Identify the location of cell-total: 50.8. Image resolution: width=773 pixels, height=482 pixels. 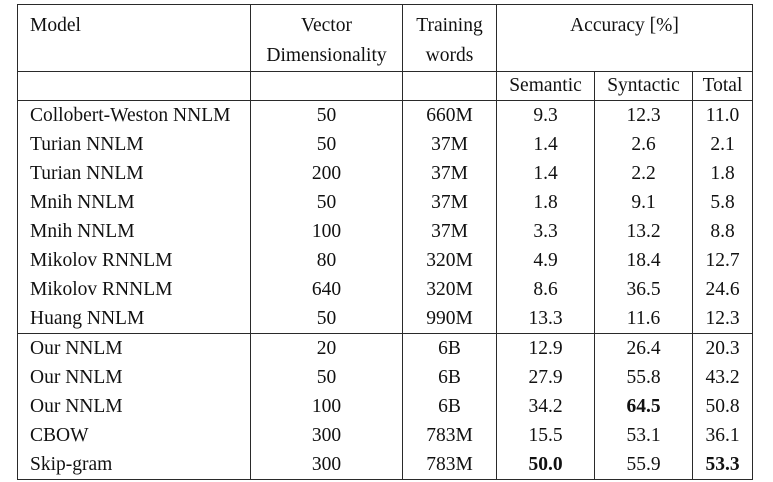
(722, 406).